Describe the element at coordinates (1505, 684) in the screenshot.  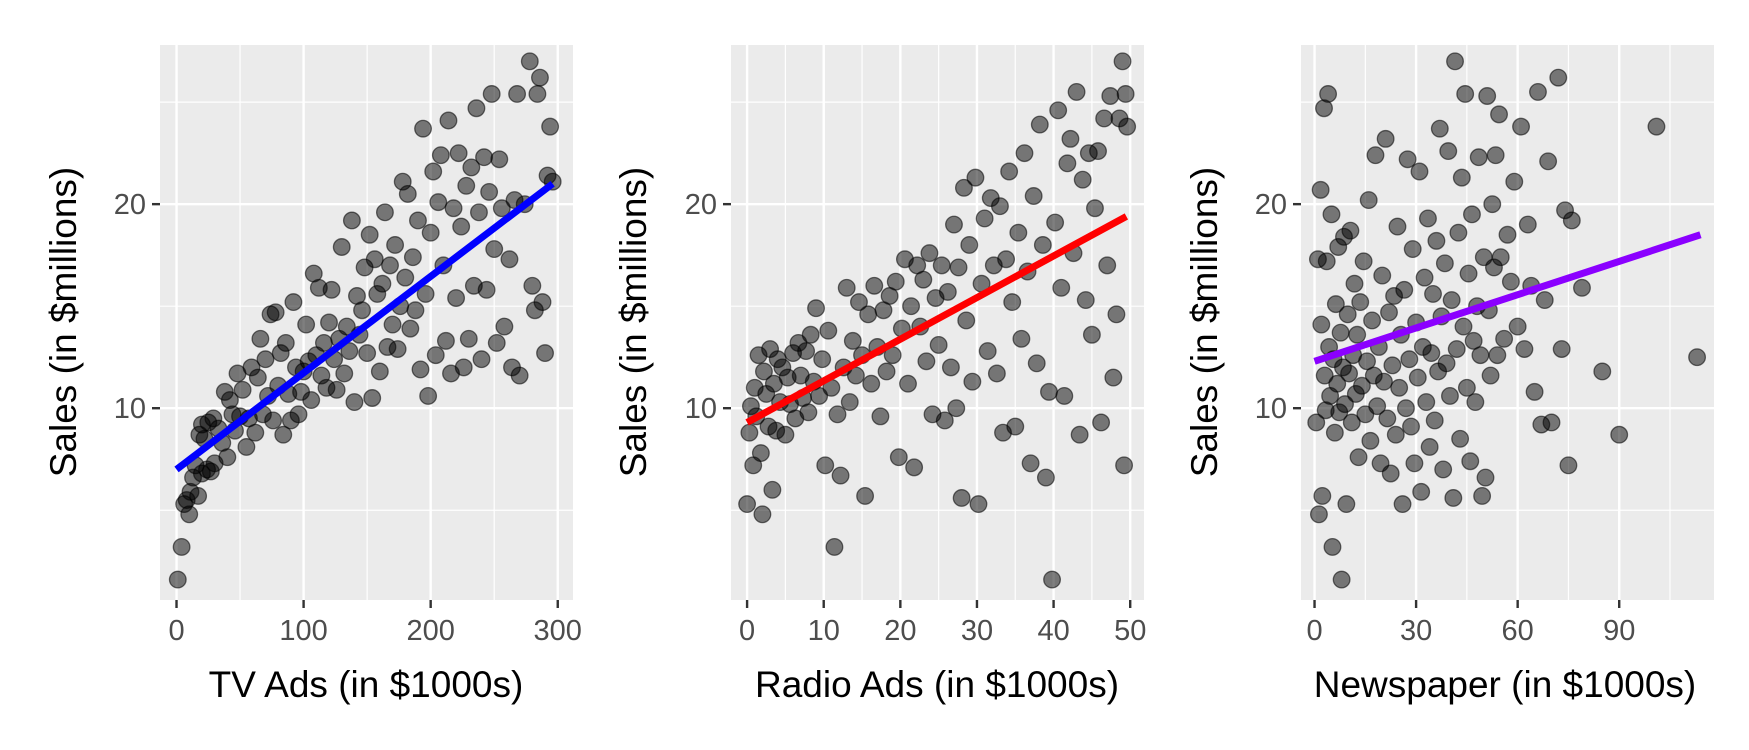
I see `newspaper-x-axis-title: Newspaper (in $1000s)` at that location.